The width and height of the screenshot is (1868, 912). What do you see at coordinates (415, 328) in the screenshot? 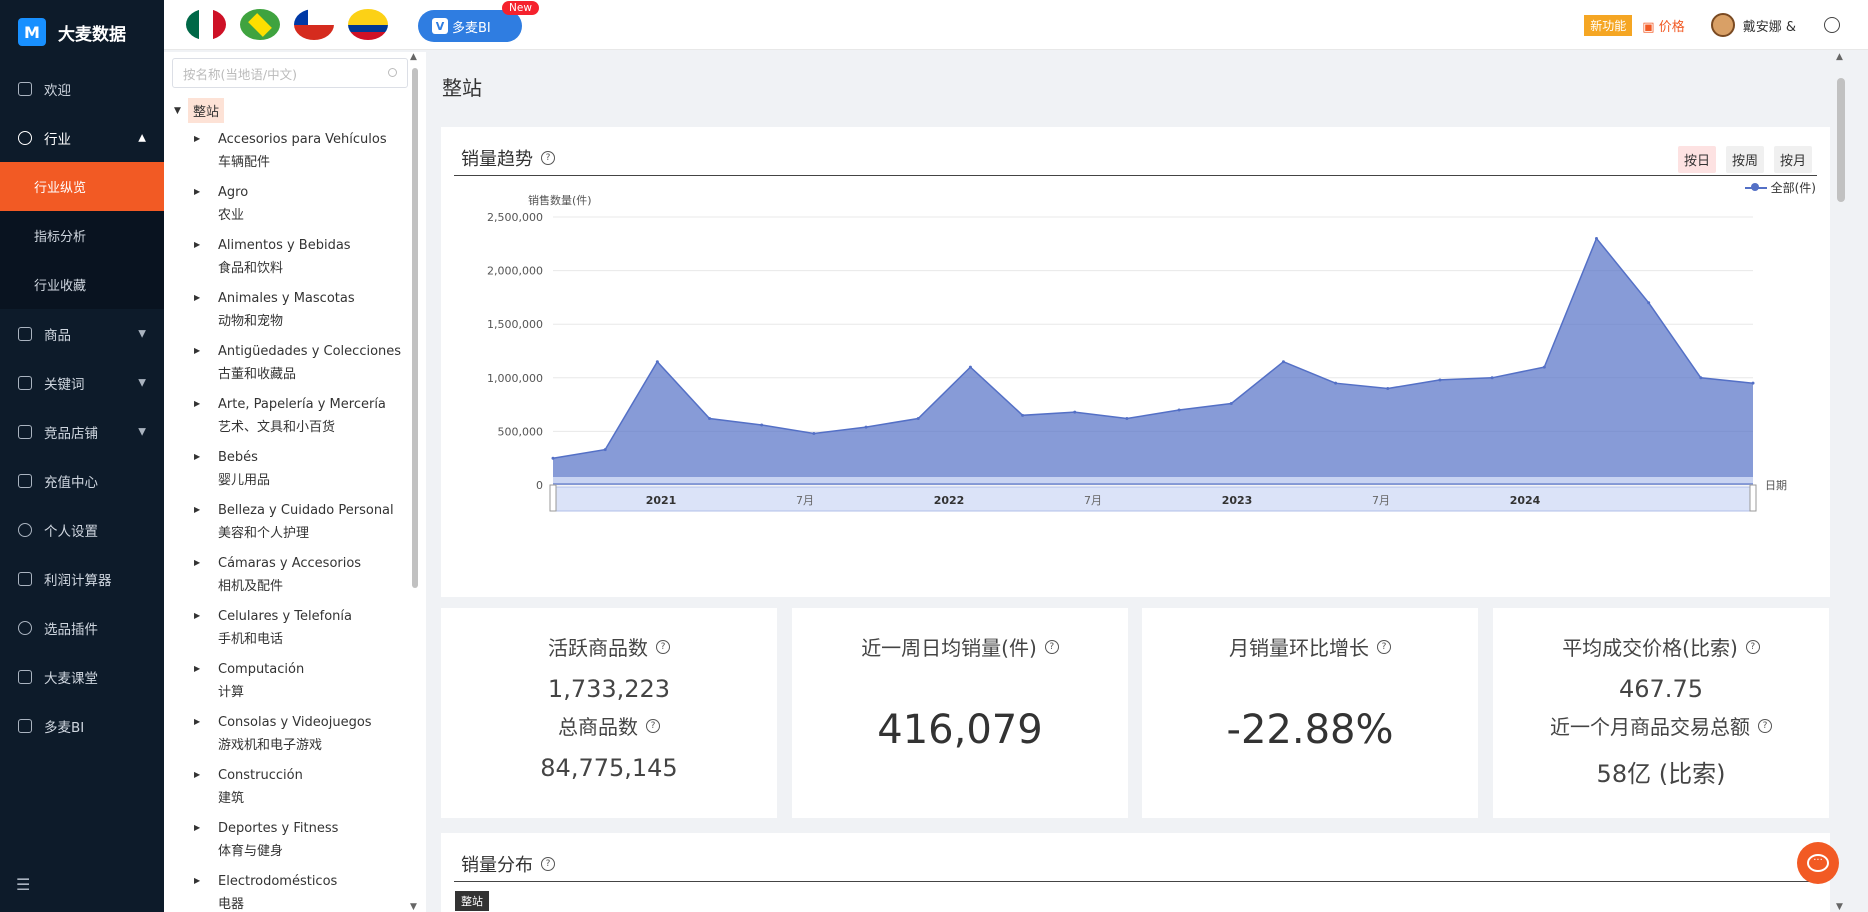
I see `tree-scroll-thumb` at bounding box center [415, 328].